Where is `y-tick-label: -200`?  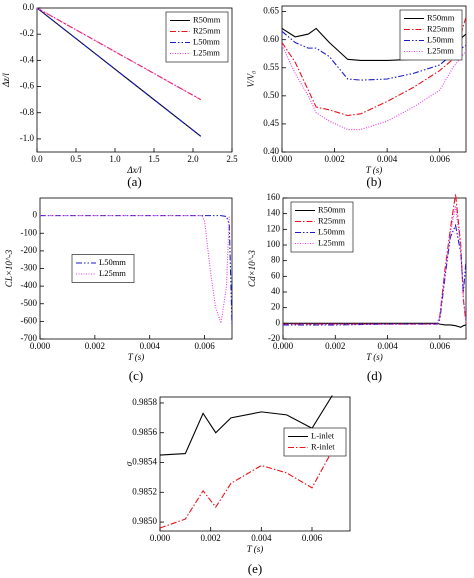 y-tick-label: -200 is located at coordinates (29, 250).